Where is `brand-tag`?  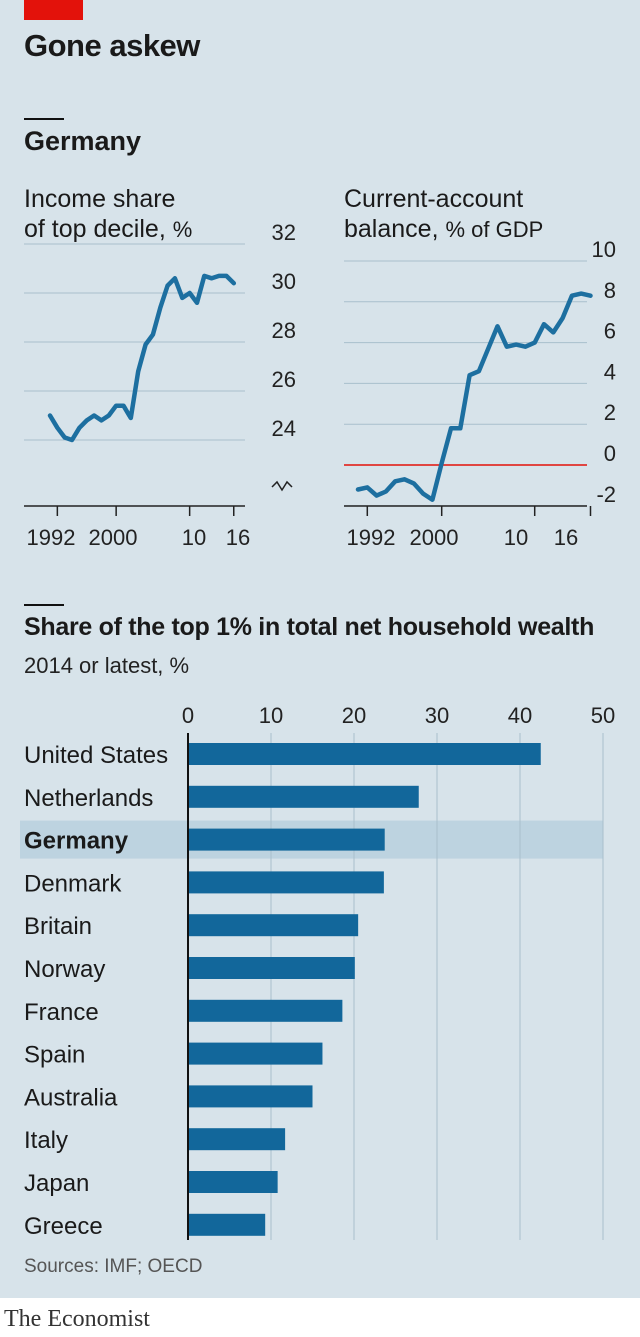 brand-tag is located at coordinates (53, 10).